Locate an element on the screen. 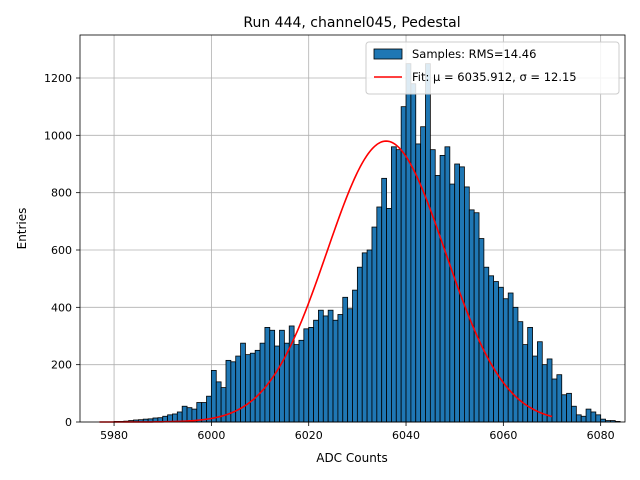 This screenshot has width=640, height=480. legend-box is located at coordinates (492, 68).